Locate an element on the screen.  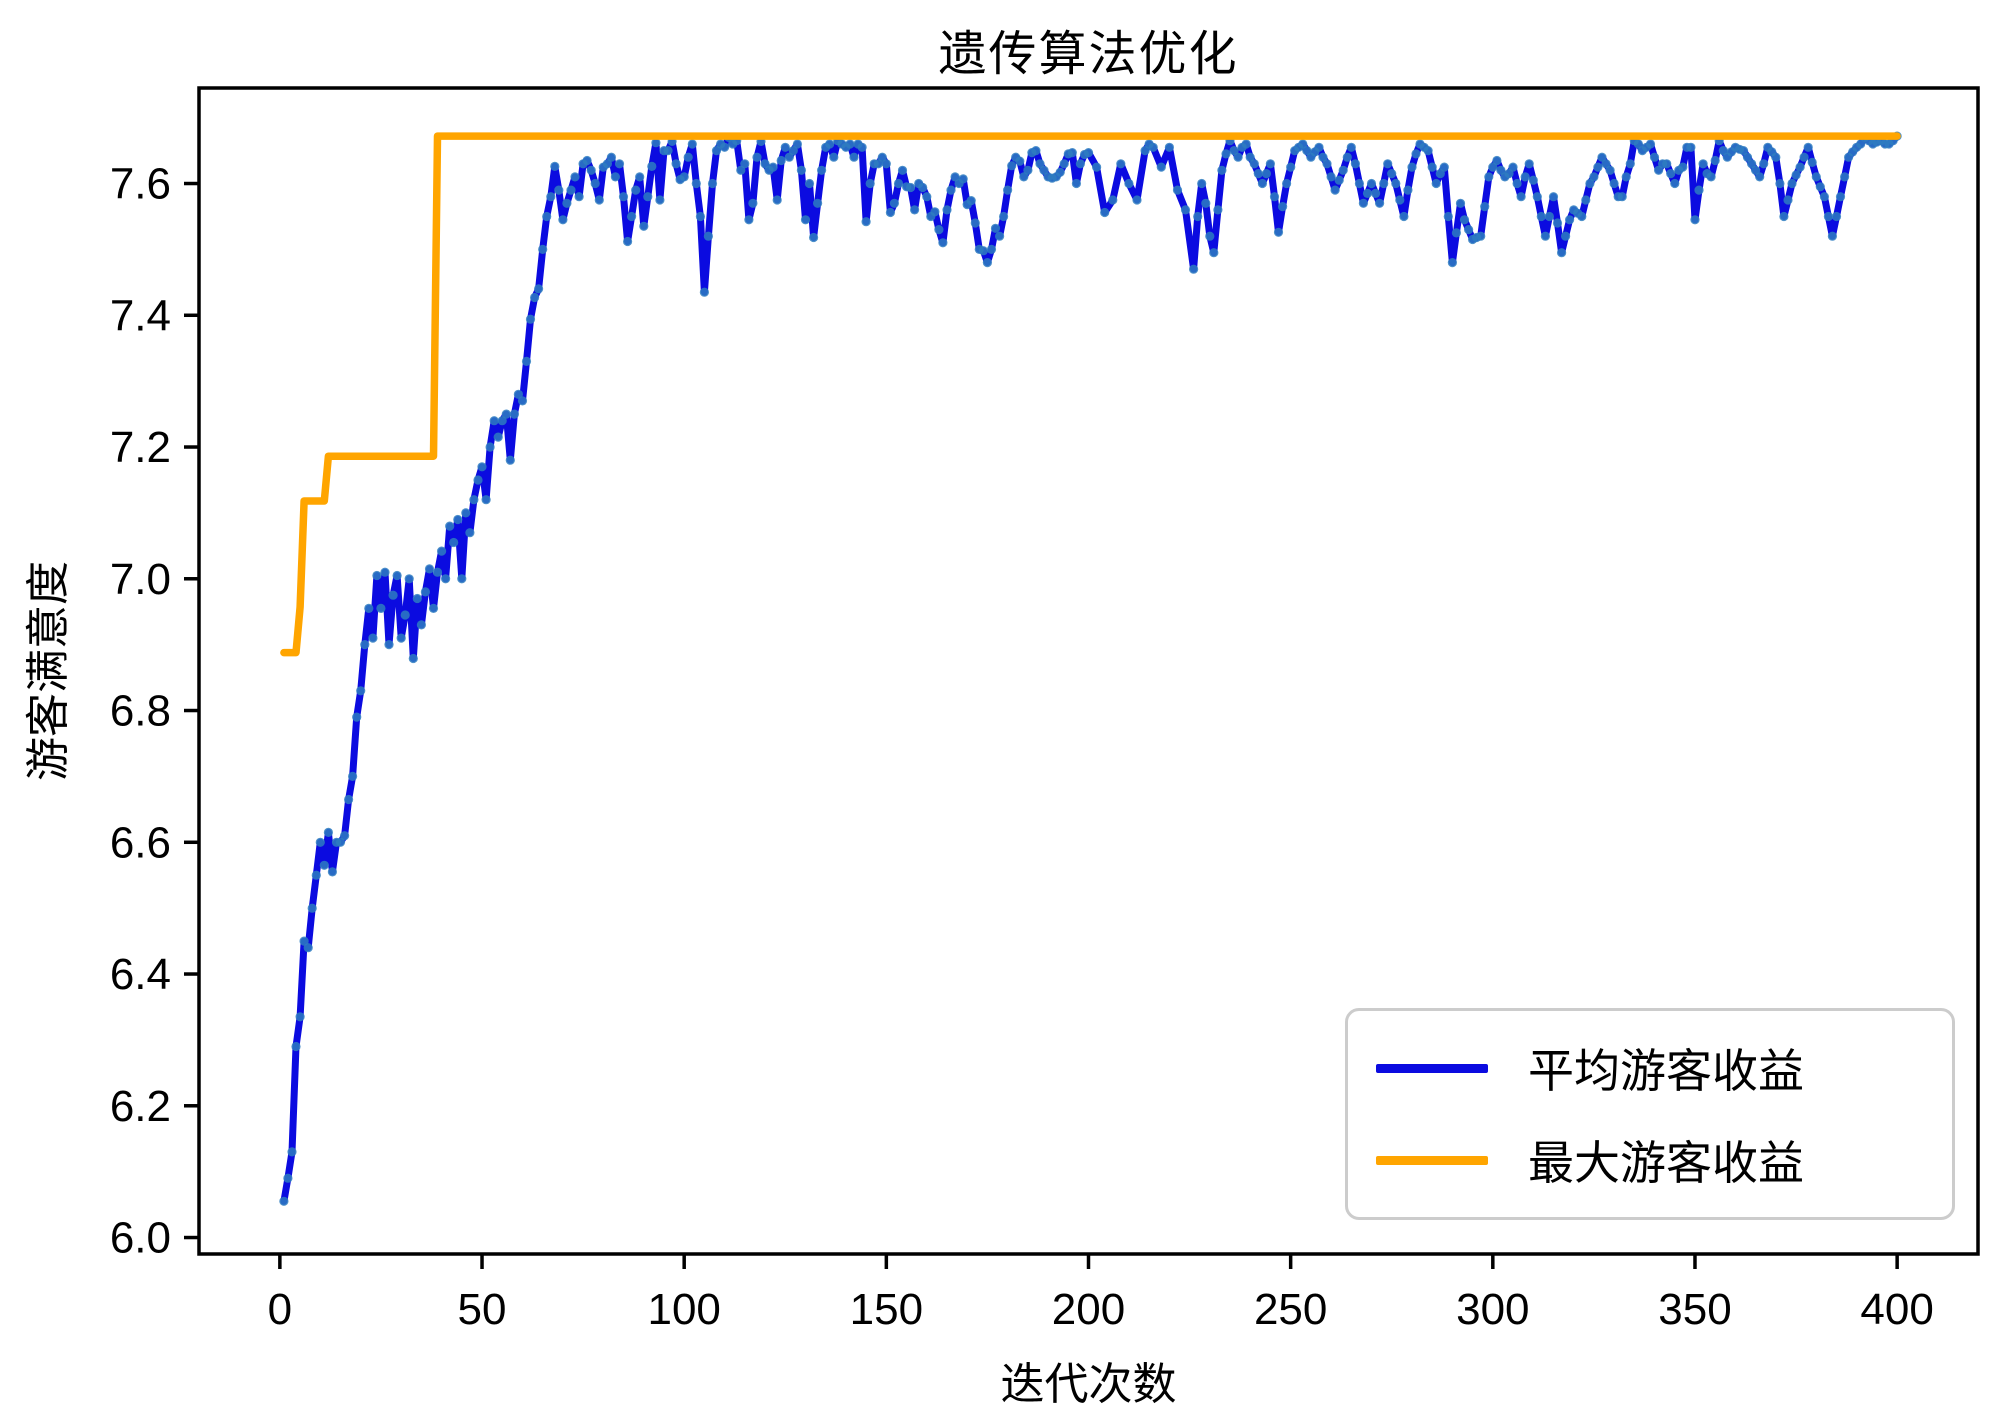
y-tick-label: 6.0 is located at coordinates (140, 1238).